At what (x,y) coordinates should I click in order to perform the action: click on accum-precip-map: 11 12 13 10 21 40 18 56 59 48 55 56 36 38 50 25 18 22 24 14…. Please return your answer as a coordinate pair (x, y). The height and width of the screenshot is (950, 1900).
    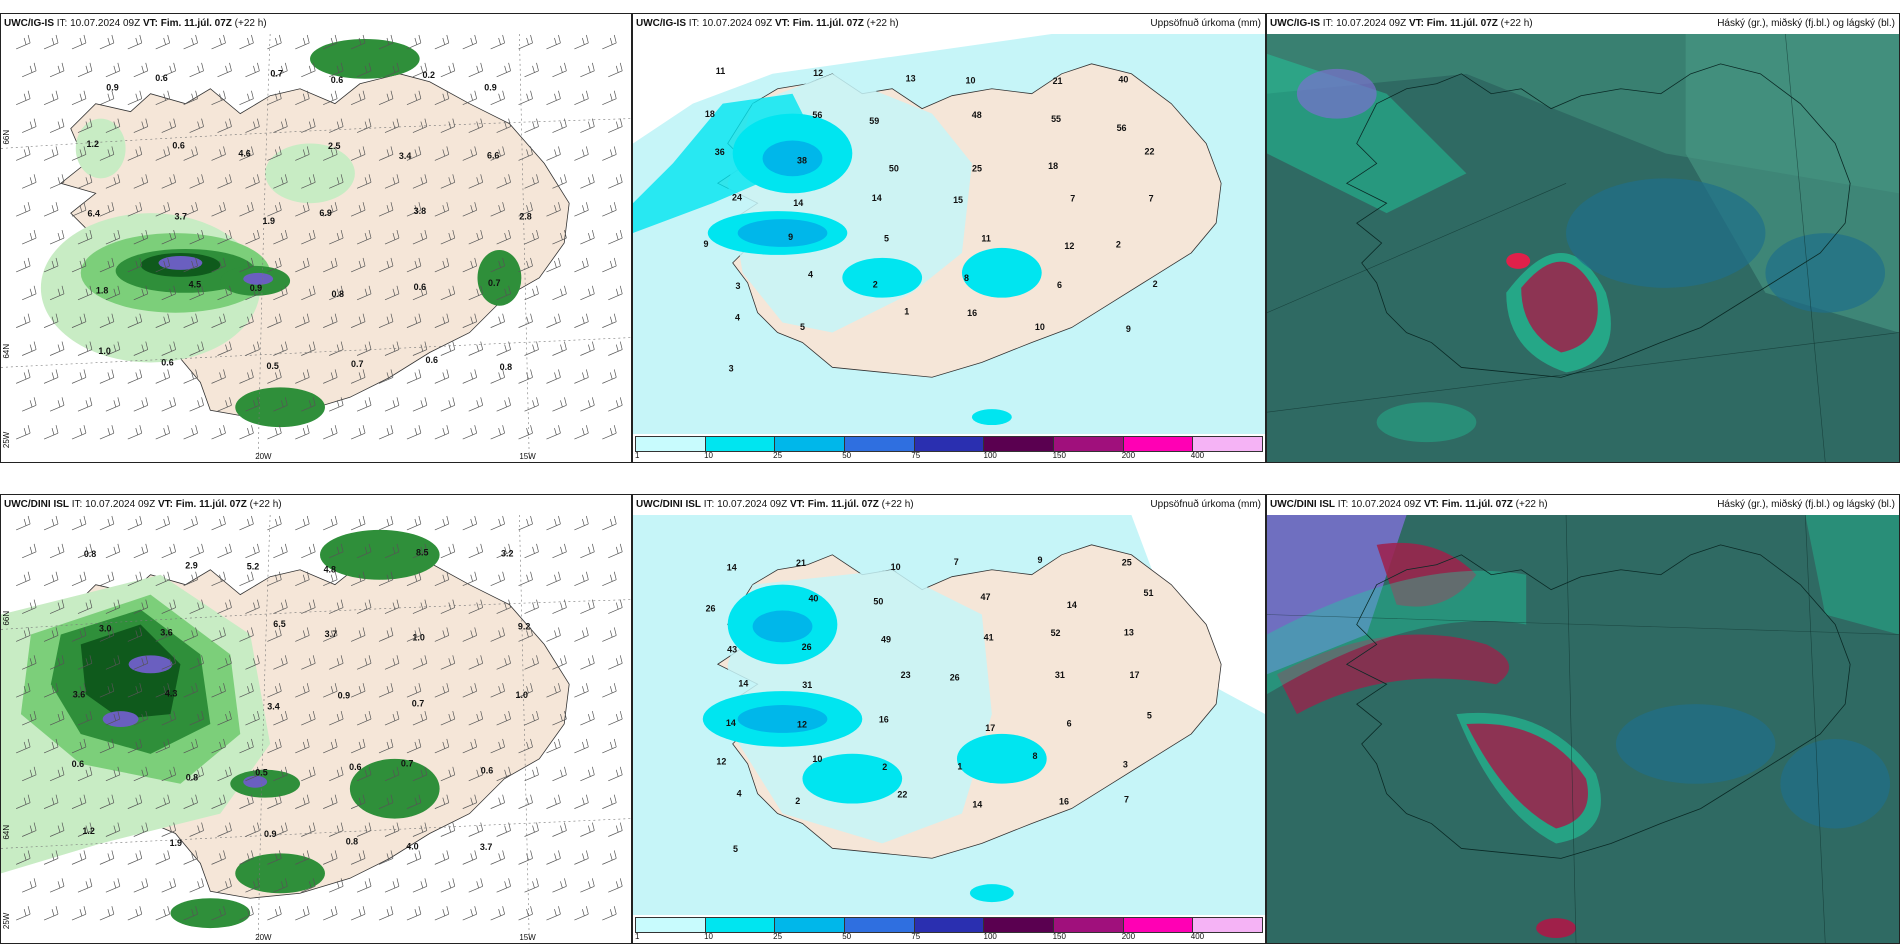
    Looking at the image, I should click on (949, 234).